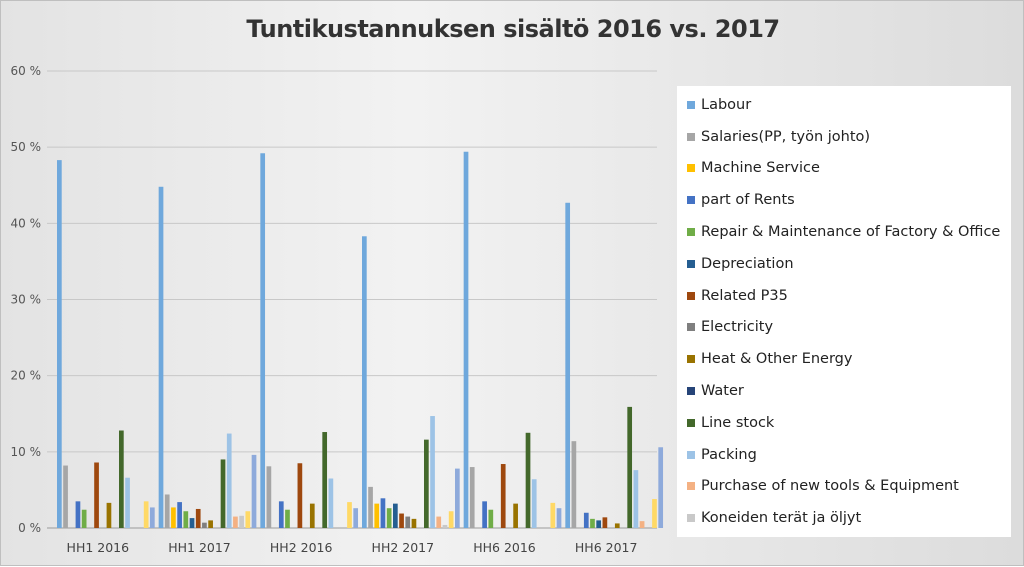 The image size is (1024, 567). What do you see at coordinates (403, 547) in the screenshot?
I see `x-tick-label: HH2 2017` at bounding box center [403, 547].